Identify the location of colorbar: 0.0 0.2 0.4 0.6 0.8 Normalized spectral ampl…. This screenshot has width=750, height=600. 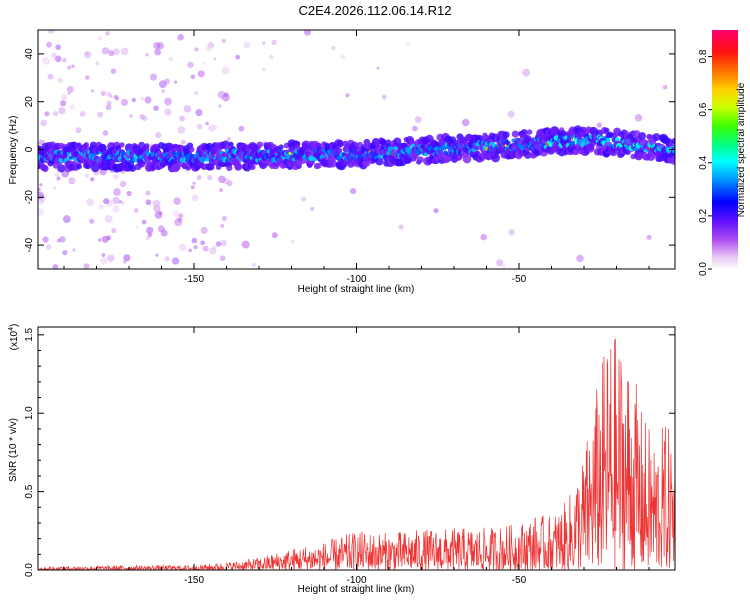
(722, 153).